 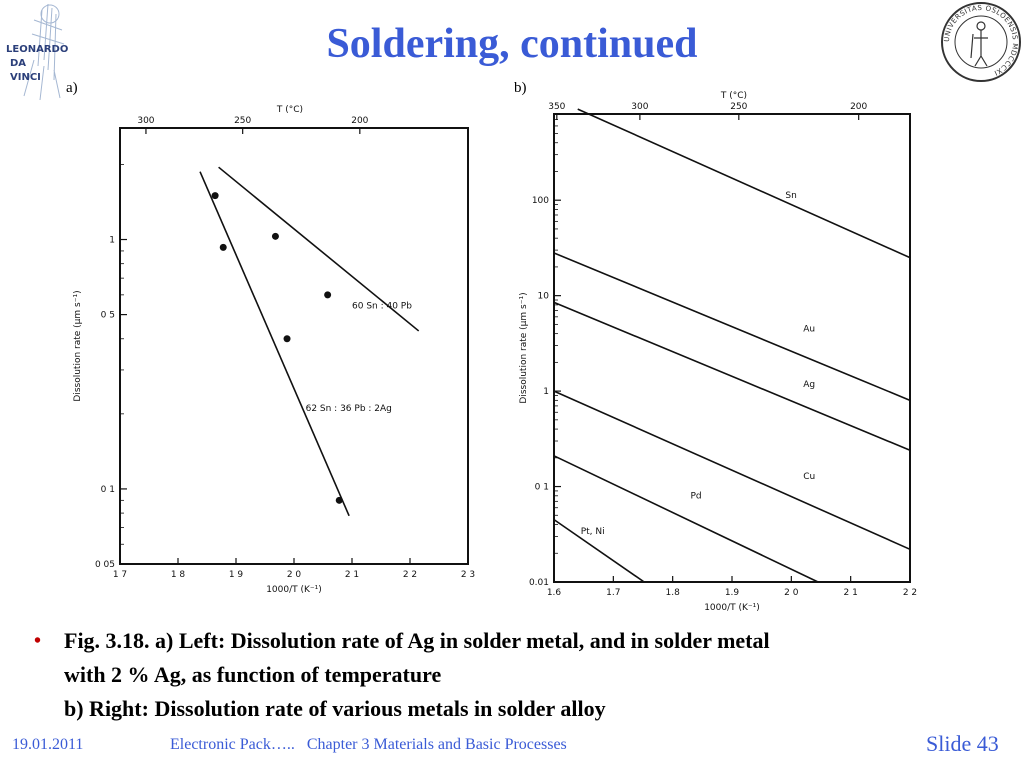 I want to click on logo-line-2: DA, so click(x=18, y=63).